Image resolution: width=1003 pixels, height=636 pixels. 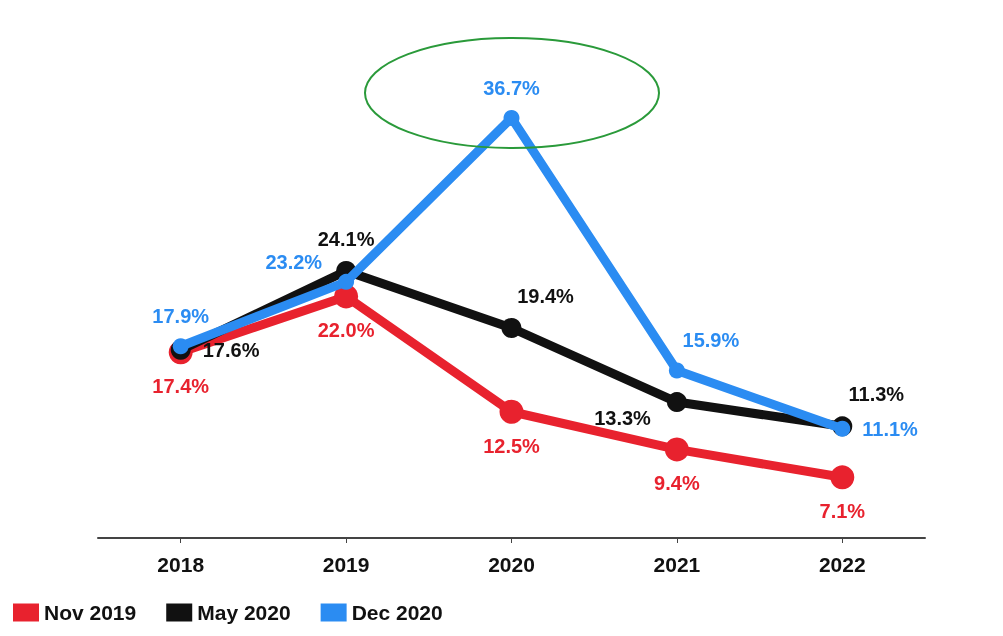 I want to click on data-label: 17.4%, so click(x=181, y=386).